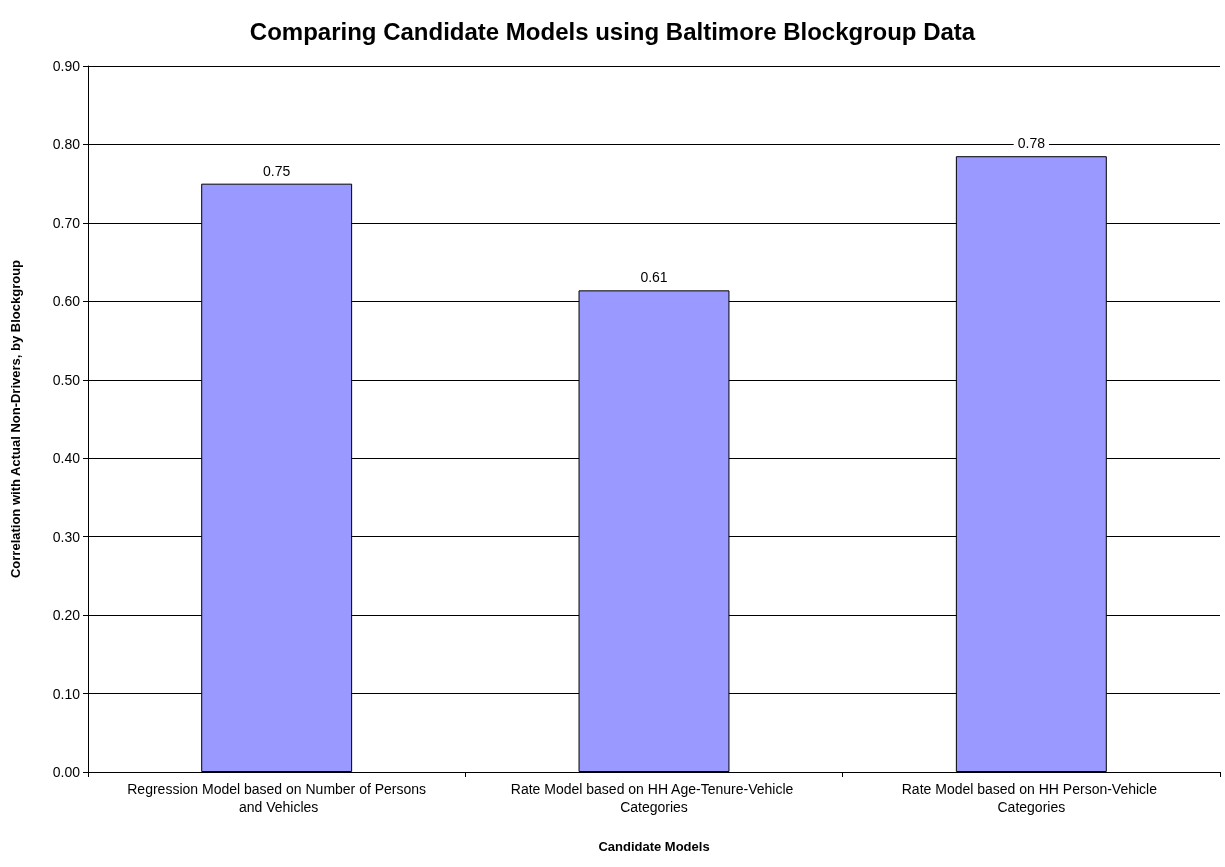  I want to click on y-axis-title: Correlation with Actual Non-Drivers, by Blockgroup, so click(15, 419).